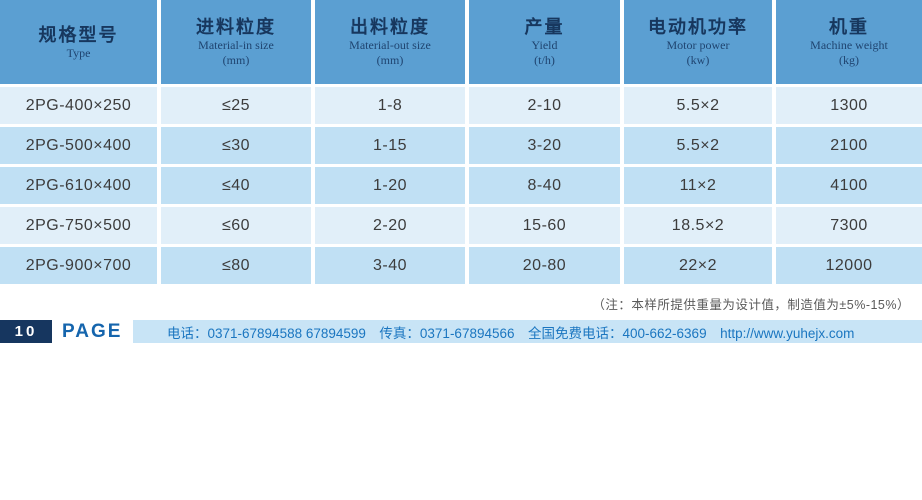 The width and height of the screenshot is (922, 500). What do you see at coordinates (849, 265) in the screenshot?
I see `cell-machine-weight: 12000` at bounding box center [849, 265].